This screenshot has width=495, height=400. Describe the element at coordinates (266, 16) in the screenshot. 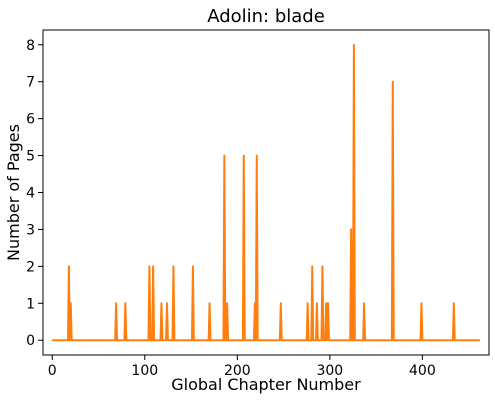

I see `chart-title: Adolin: blade` at that location.